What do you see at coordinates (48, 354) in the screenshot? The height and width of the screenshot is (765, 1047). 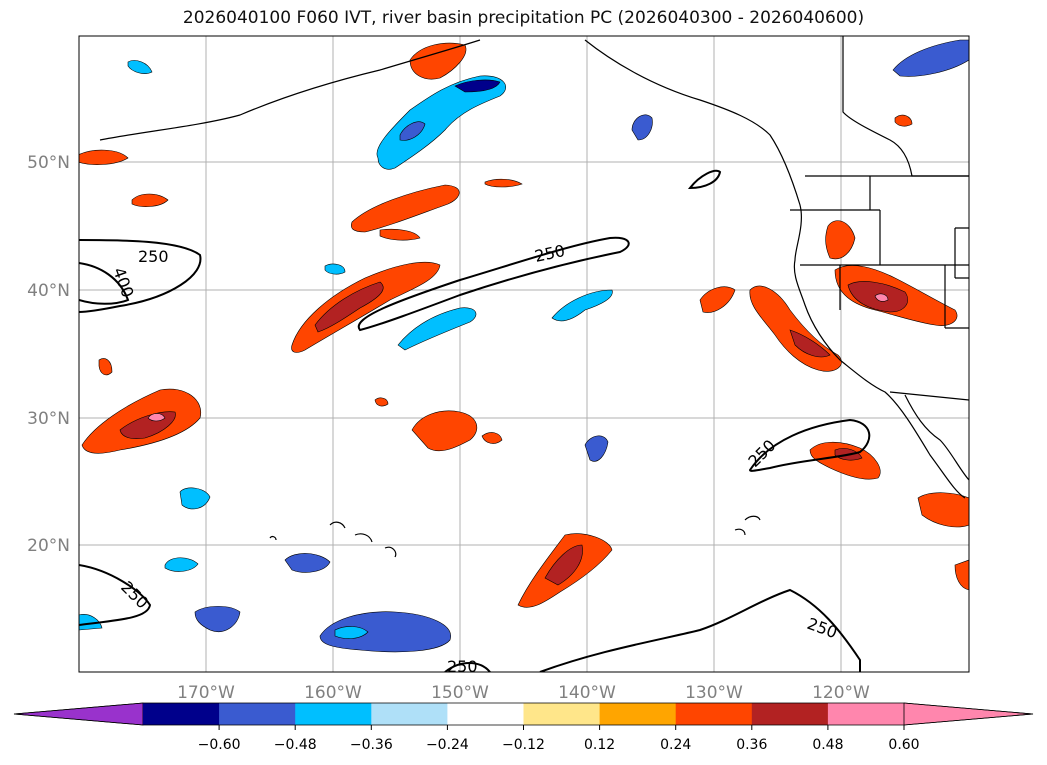 I see `latitude-labels: 50°N 40°N 30°N 20°N` at bounding box center [48, 354].